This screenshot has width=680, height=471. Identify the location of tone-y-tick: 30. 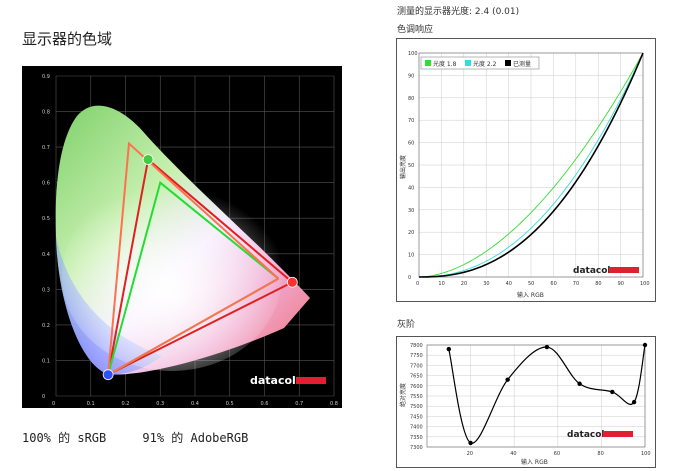
(411, 211).